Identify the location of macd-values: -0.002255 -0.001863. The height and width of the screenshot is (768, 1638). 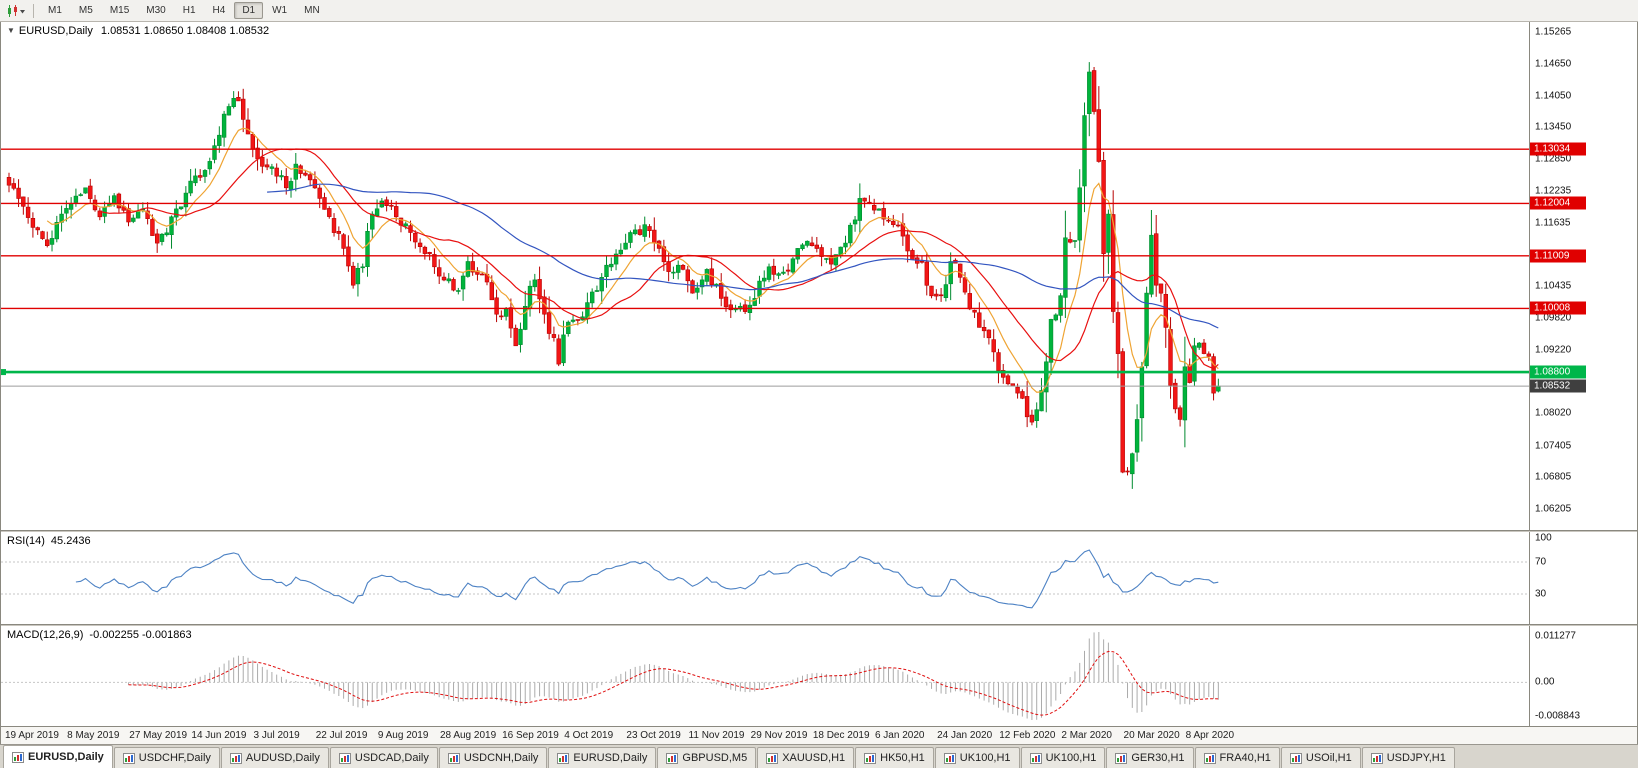
(140, 635).